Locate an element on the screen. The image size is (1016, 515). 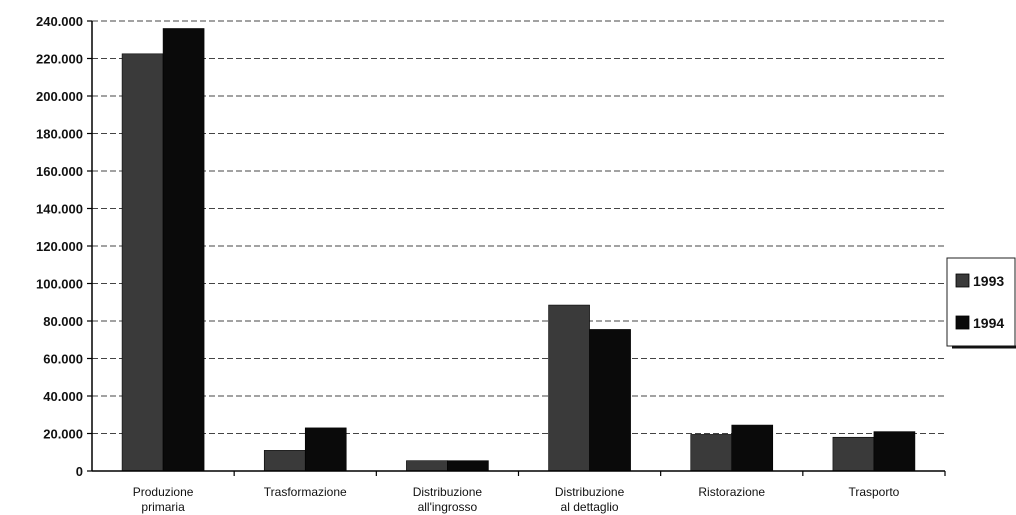
legend-label-1993: 1993 is located at coordinates (988, 281).